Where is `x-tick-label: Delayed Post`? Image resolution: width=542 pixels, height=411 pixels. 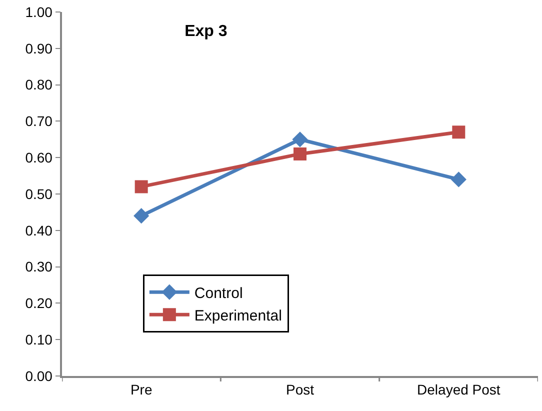
x-tick-label: Delayed Post is located at coordinates (458, 390).